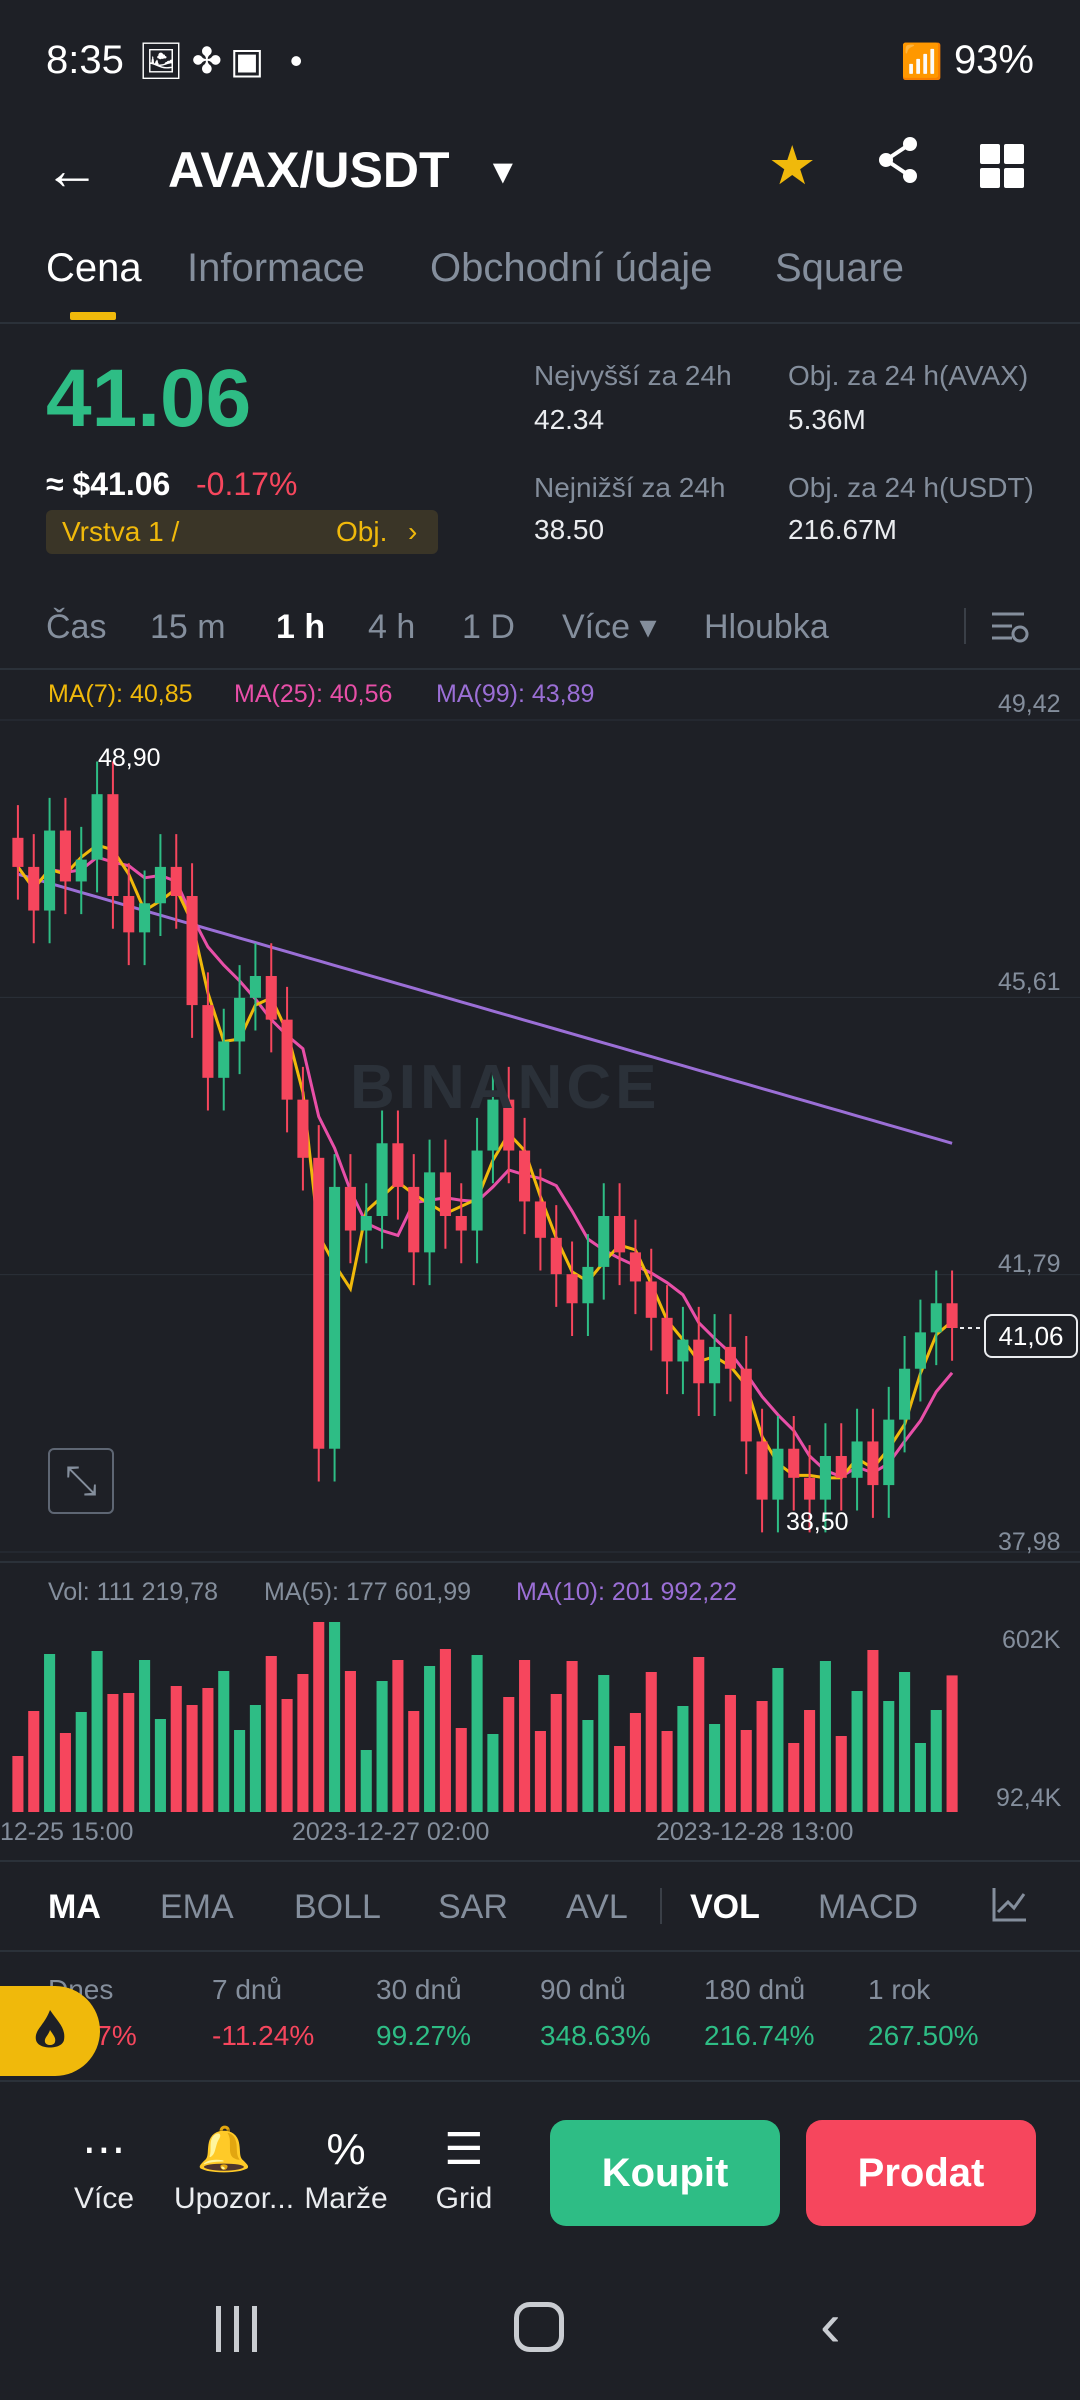  I want to click on obj-label: Obj., so click(362, 531).